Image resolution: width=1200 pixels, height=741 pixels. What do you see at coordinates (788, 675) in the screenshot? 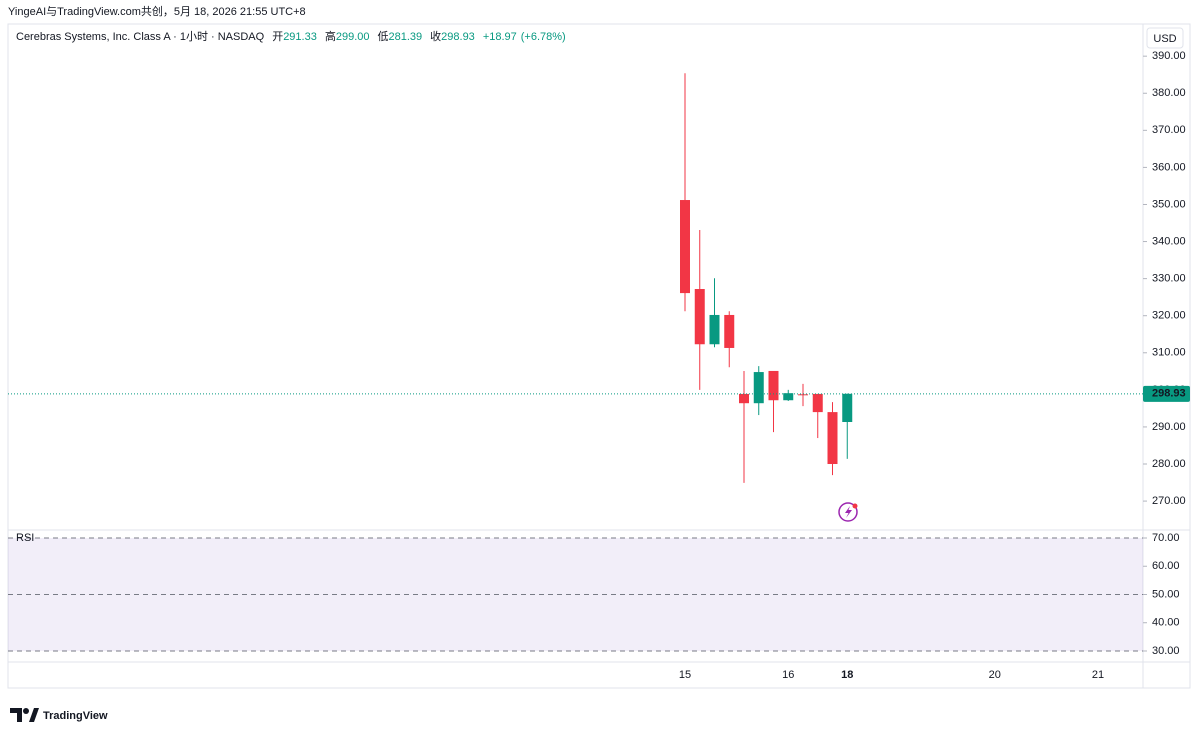
I see `x-tick-label: 16` at bounding box center [788, 675].